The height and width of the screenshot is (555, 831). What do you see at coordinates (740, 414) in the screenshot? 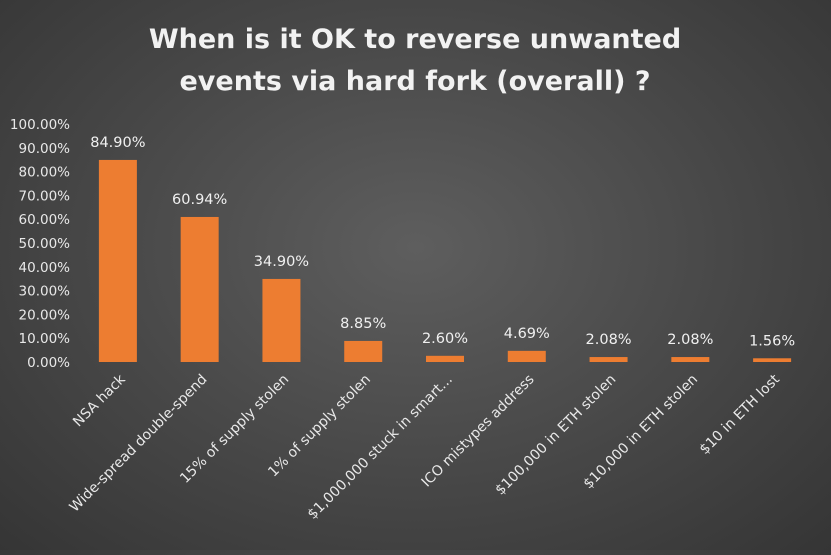
I see `x-tick-label: $10 in ETH lost` at bounding box center [740, 414].